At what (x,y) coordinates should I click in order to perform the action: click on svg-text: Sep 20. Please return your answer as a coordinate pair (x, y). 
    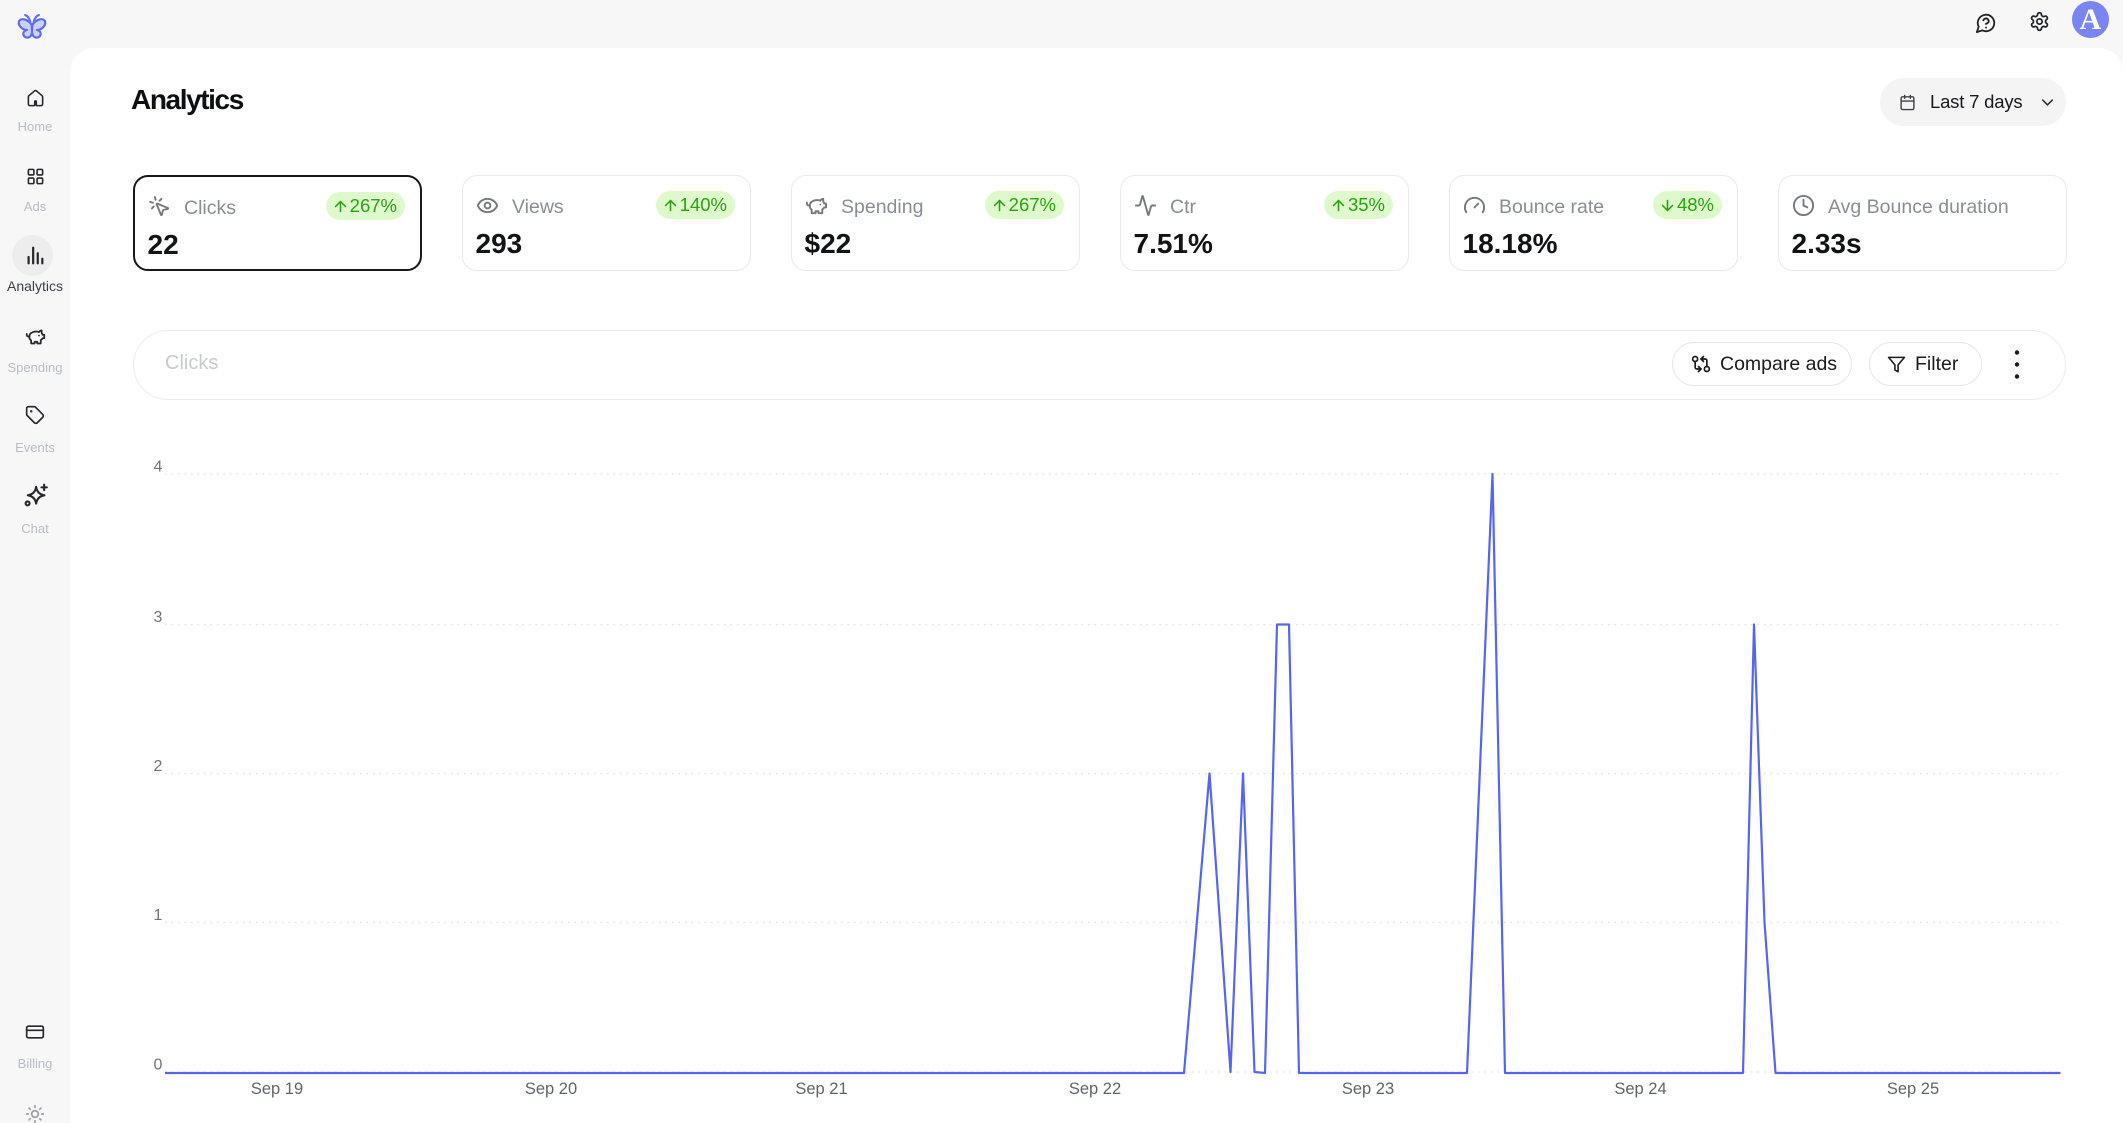
    Looking at the image, I should click on (551, 1089).